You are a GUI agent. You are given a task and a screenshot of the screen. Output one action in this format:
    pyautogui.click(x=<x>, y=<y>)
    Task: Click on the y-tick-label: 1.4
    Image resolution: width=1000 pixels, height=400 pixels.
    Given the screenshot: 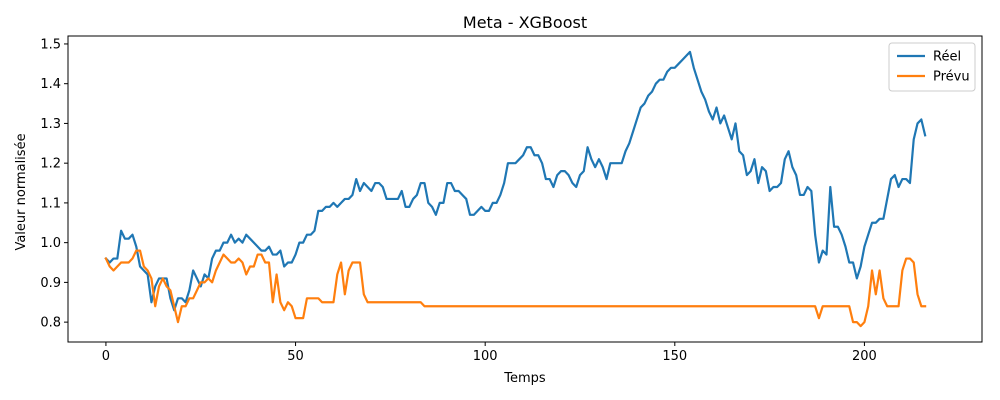 What is the action you would take?
    pyautogui.click(x=50, y=84)
    